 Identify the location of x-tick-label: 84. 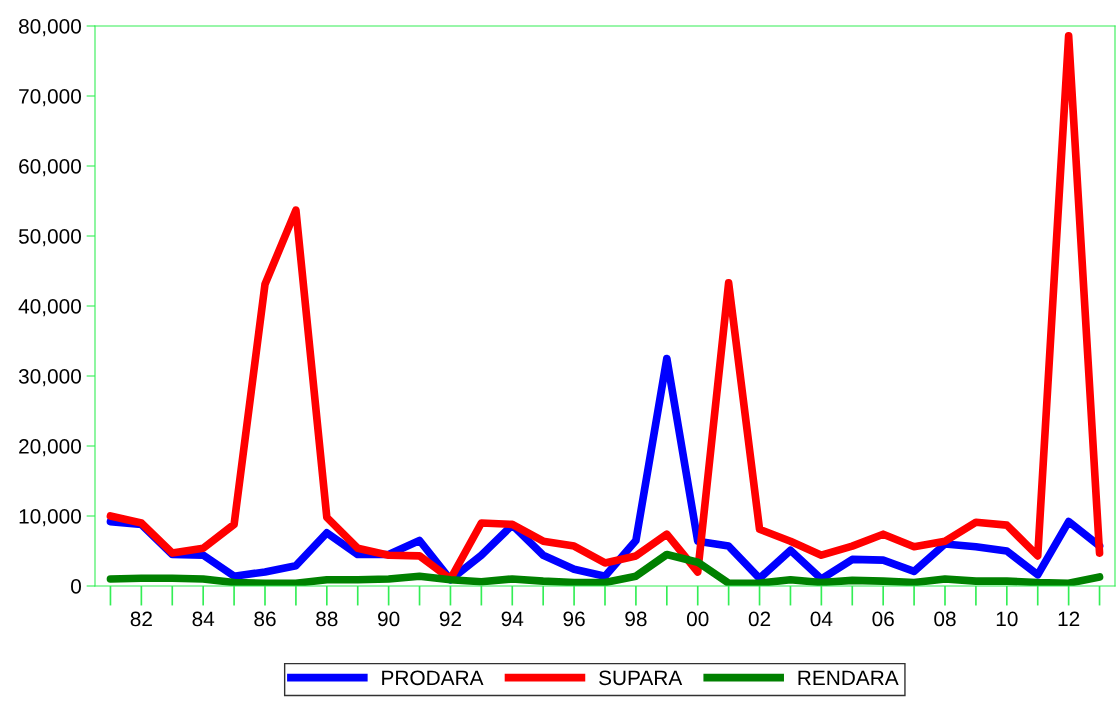
(203, 619).